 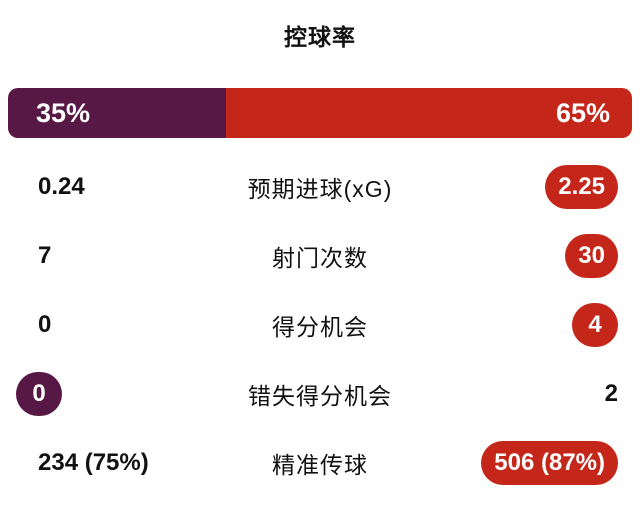 I want to click on stat-row-chances-missed: 0 错失得分机会 2, so click(x=320, y=393).